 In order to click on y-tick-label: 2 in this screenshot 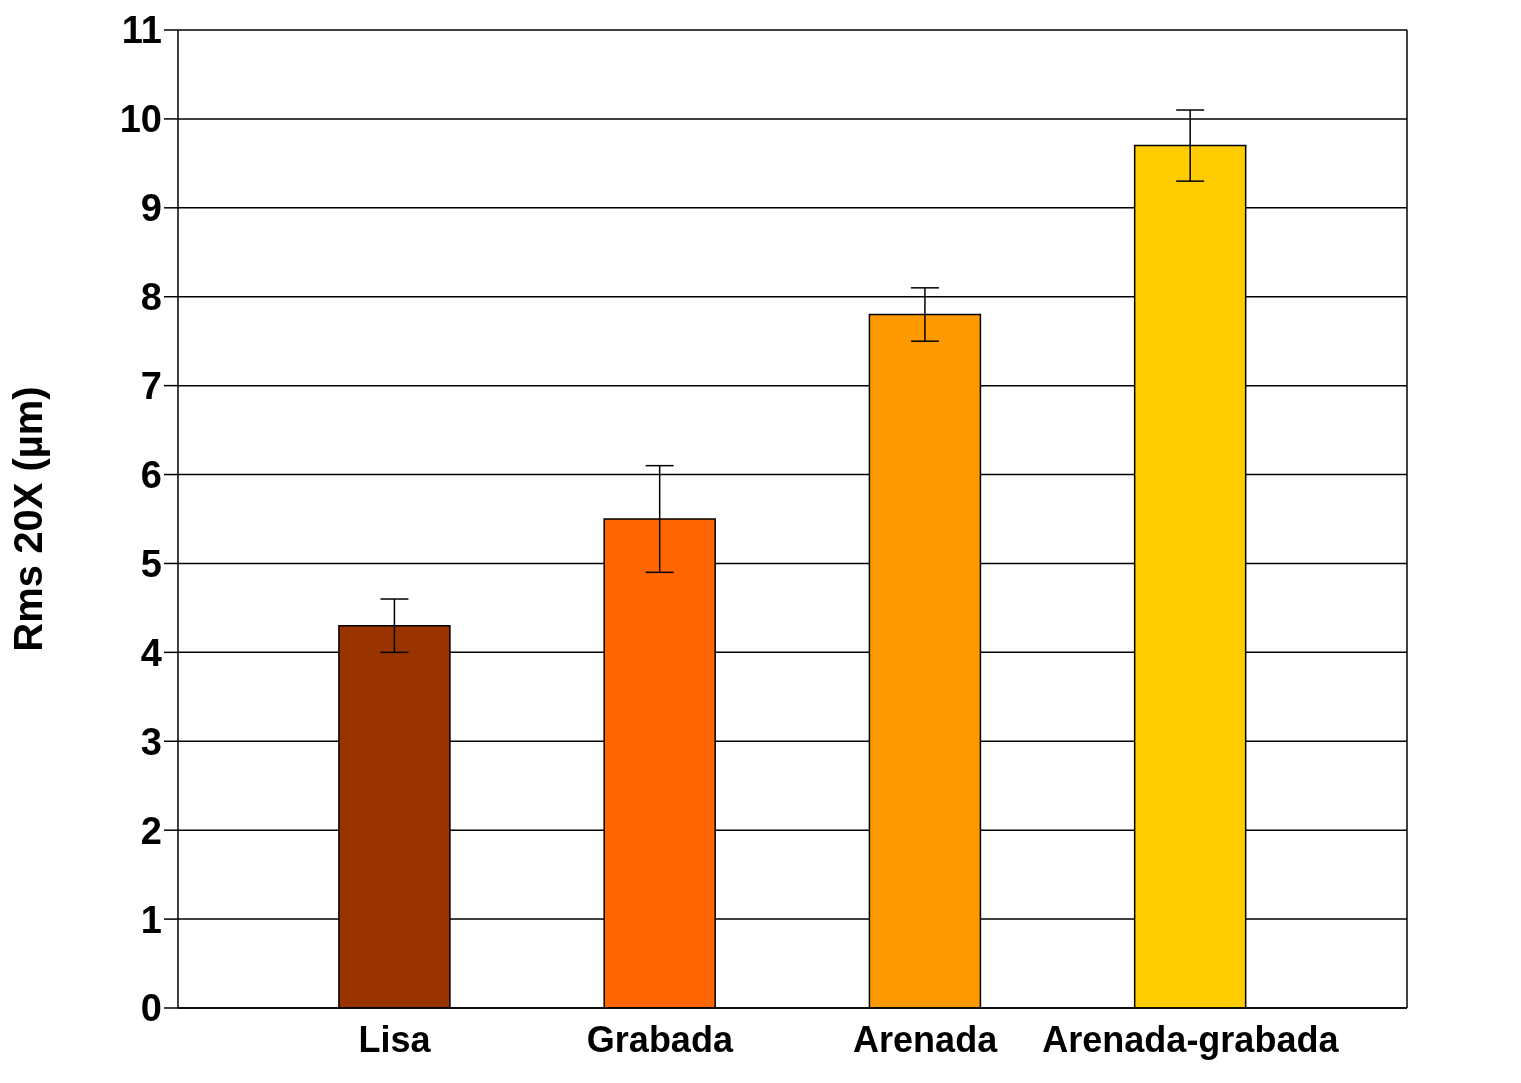, I will do `click(151, 830)`.